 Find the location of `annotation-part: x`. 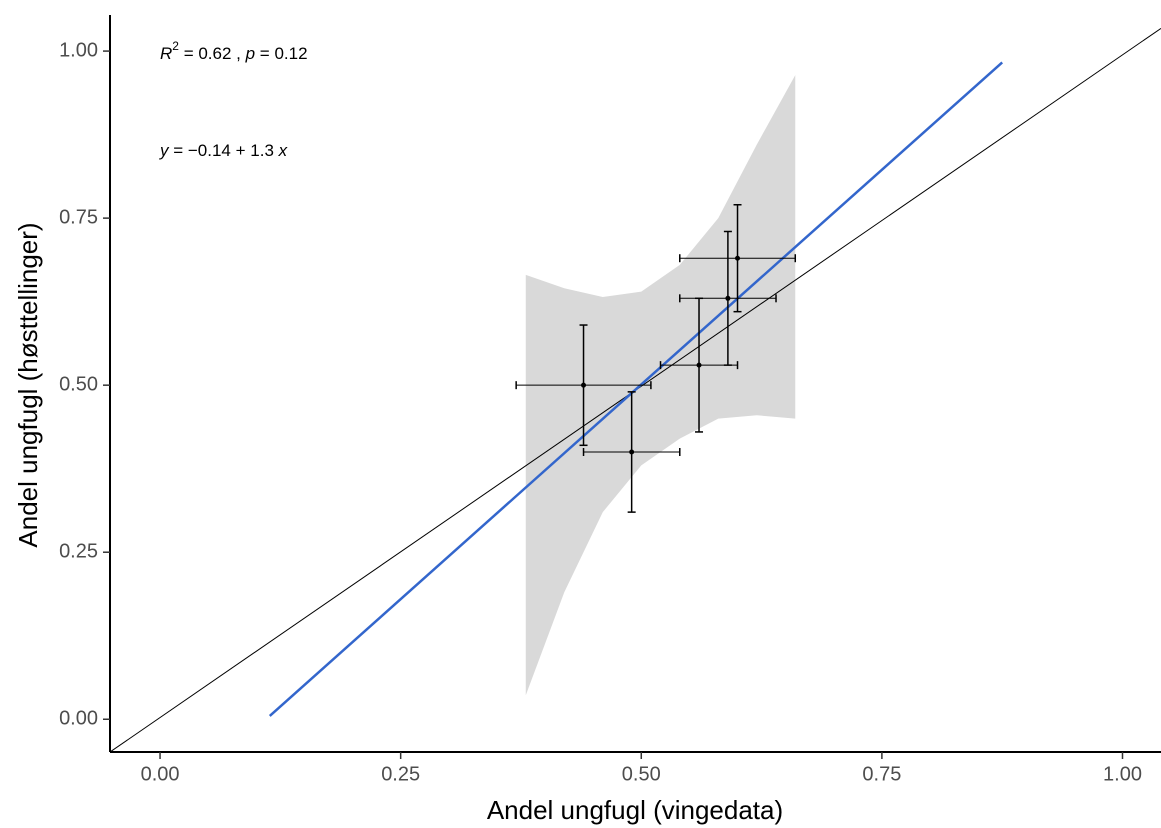

annotation-part: x is located at coordinates (283, 150).